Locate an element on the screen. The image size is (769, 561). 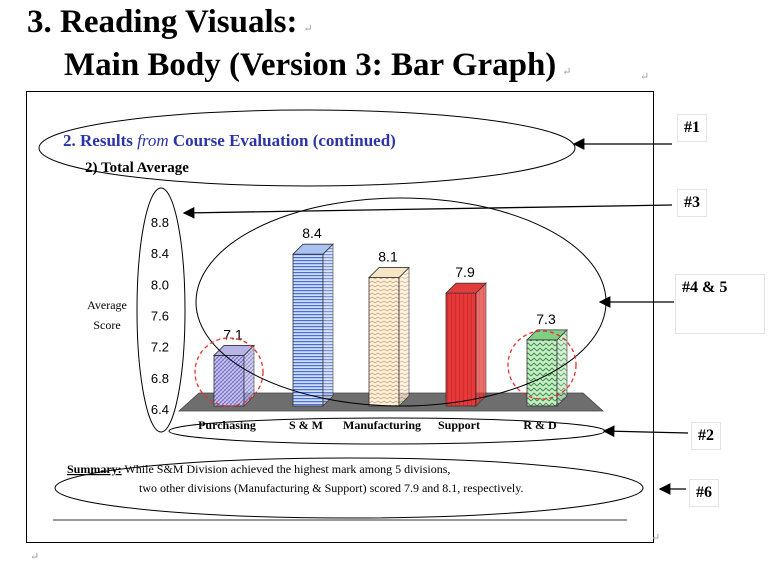
summary-ellipse is located at coordinates (349, 488).